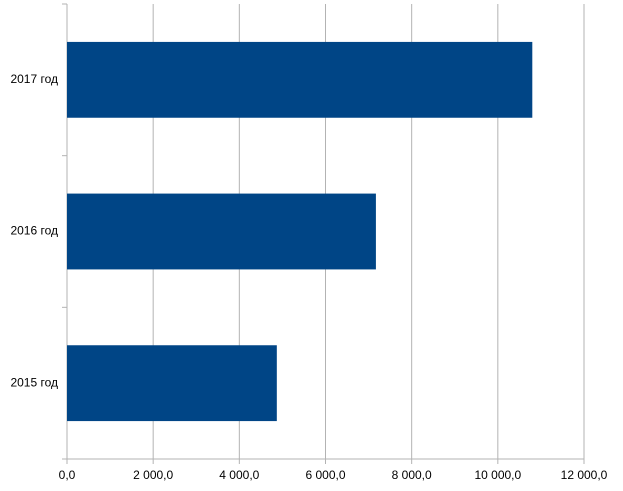 The image size is (623, 491). I want to click on x-tick-label: 10 000,0, so click(497, 475).